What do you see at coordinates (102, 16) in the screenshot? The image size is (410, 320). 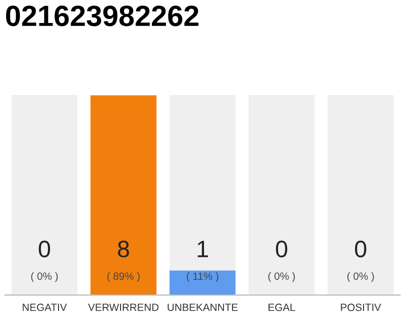 I see `chart-title: 021623982262` at bounding box center [102, 16].